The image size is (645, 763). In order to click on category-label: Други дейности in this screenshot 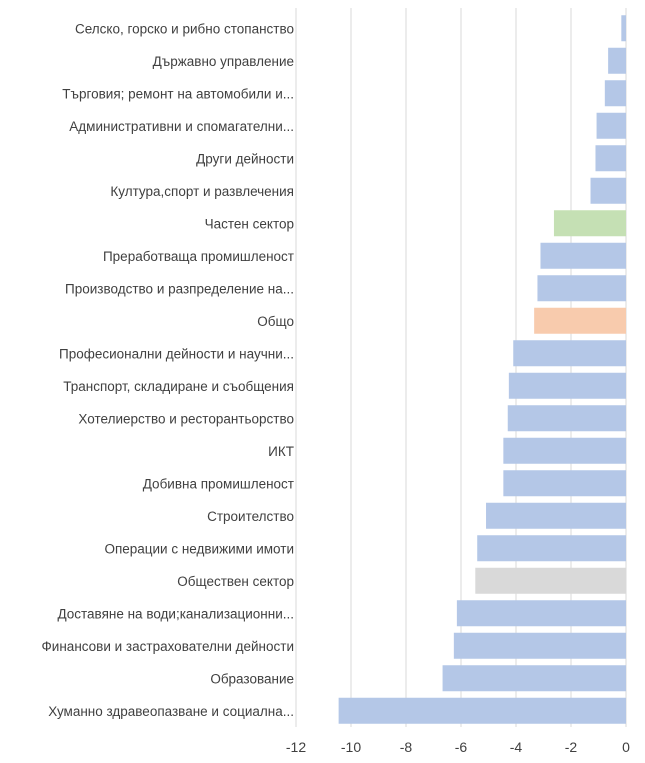, I will do `click(245, 158)`.